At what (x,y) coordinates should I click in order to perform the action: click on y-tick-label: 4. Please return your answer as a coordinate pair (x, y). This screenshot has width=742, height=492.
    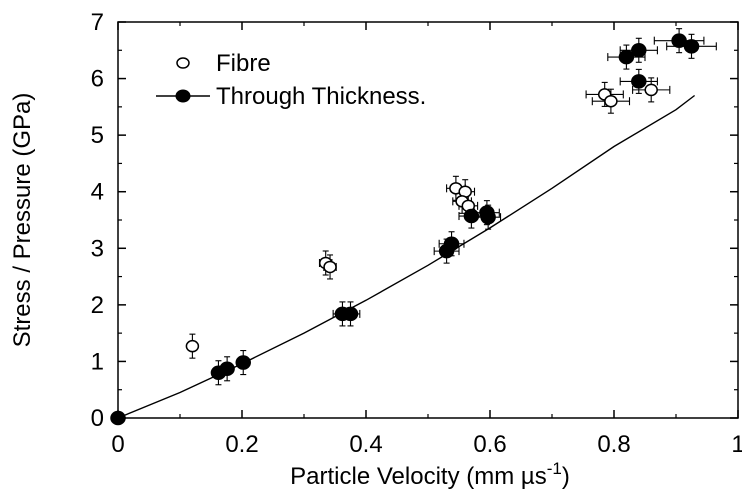
    Looking at the image, I should click on (97, 192).